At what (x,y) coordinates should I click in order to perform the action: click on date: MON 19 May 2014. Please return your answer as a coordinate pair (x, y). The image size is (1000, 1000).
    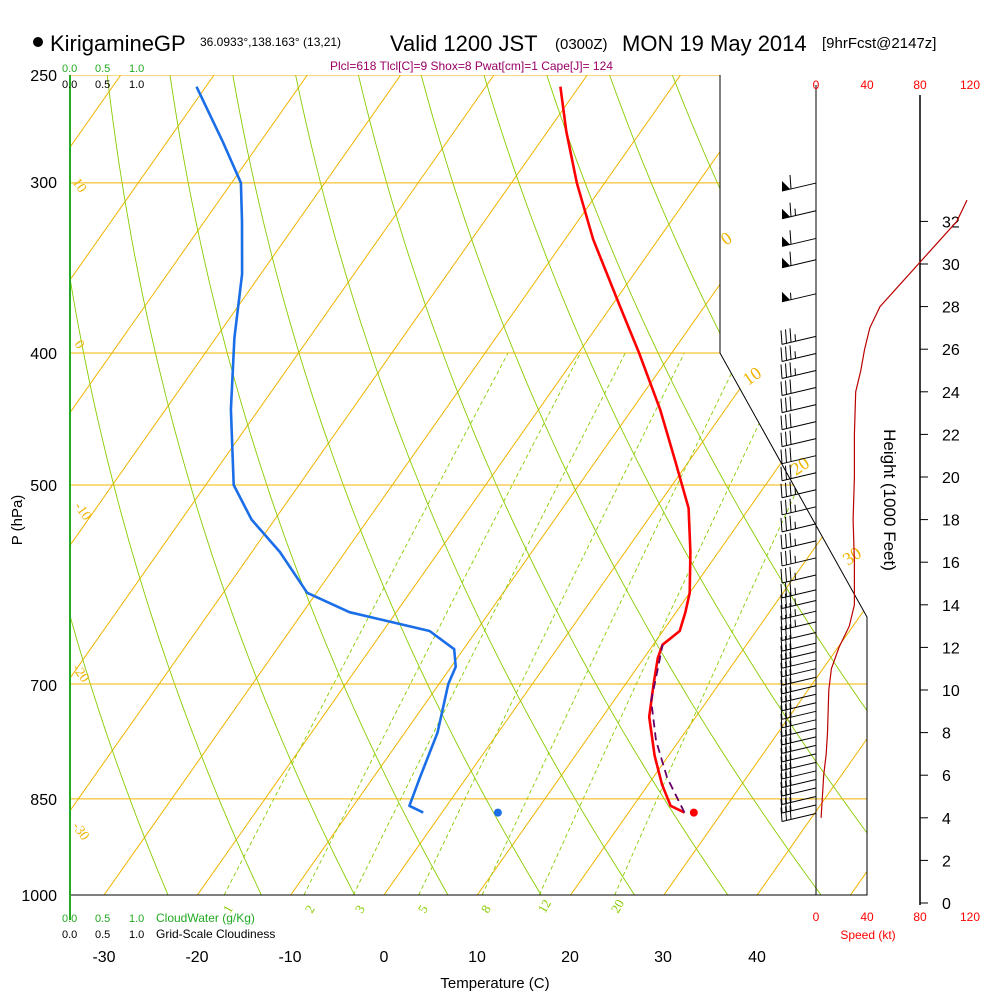
    Looking at the image, I should click on (714, 43).